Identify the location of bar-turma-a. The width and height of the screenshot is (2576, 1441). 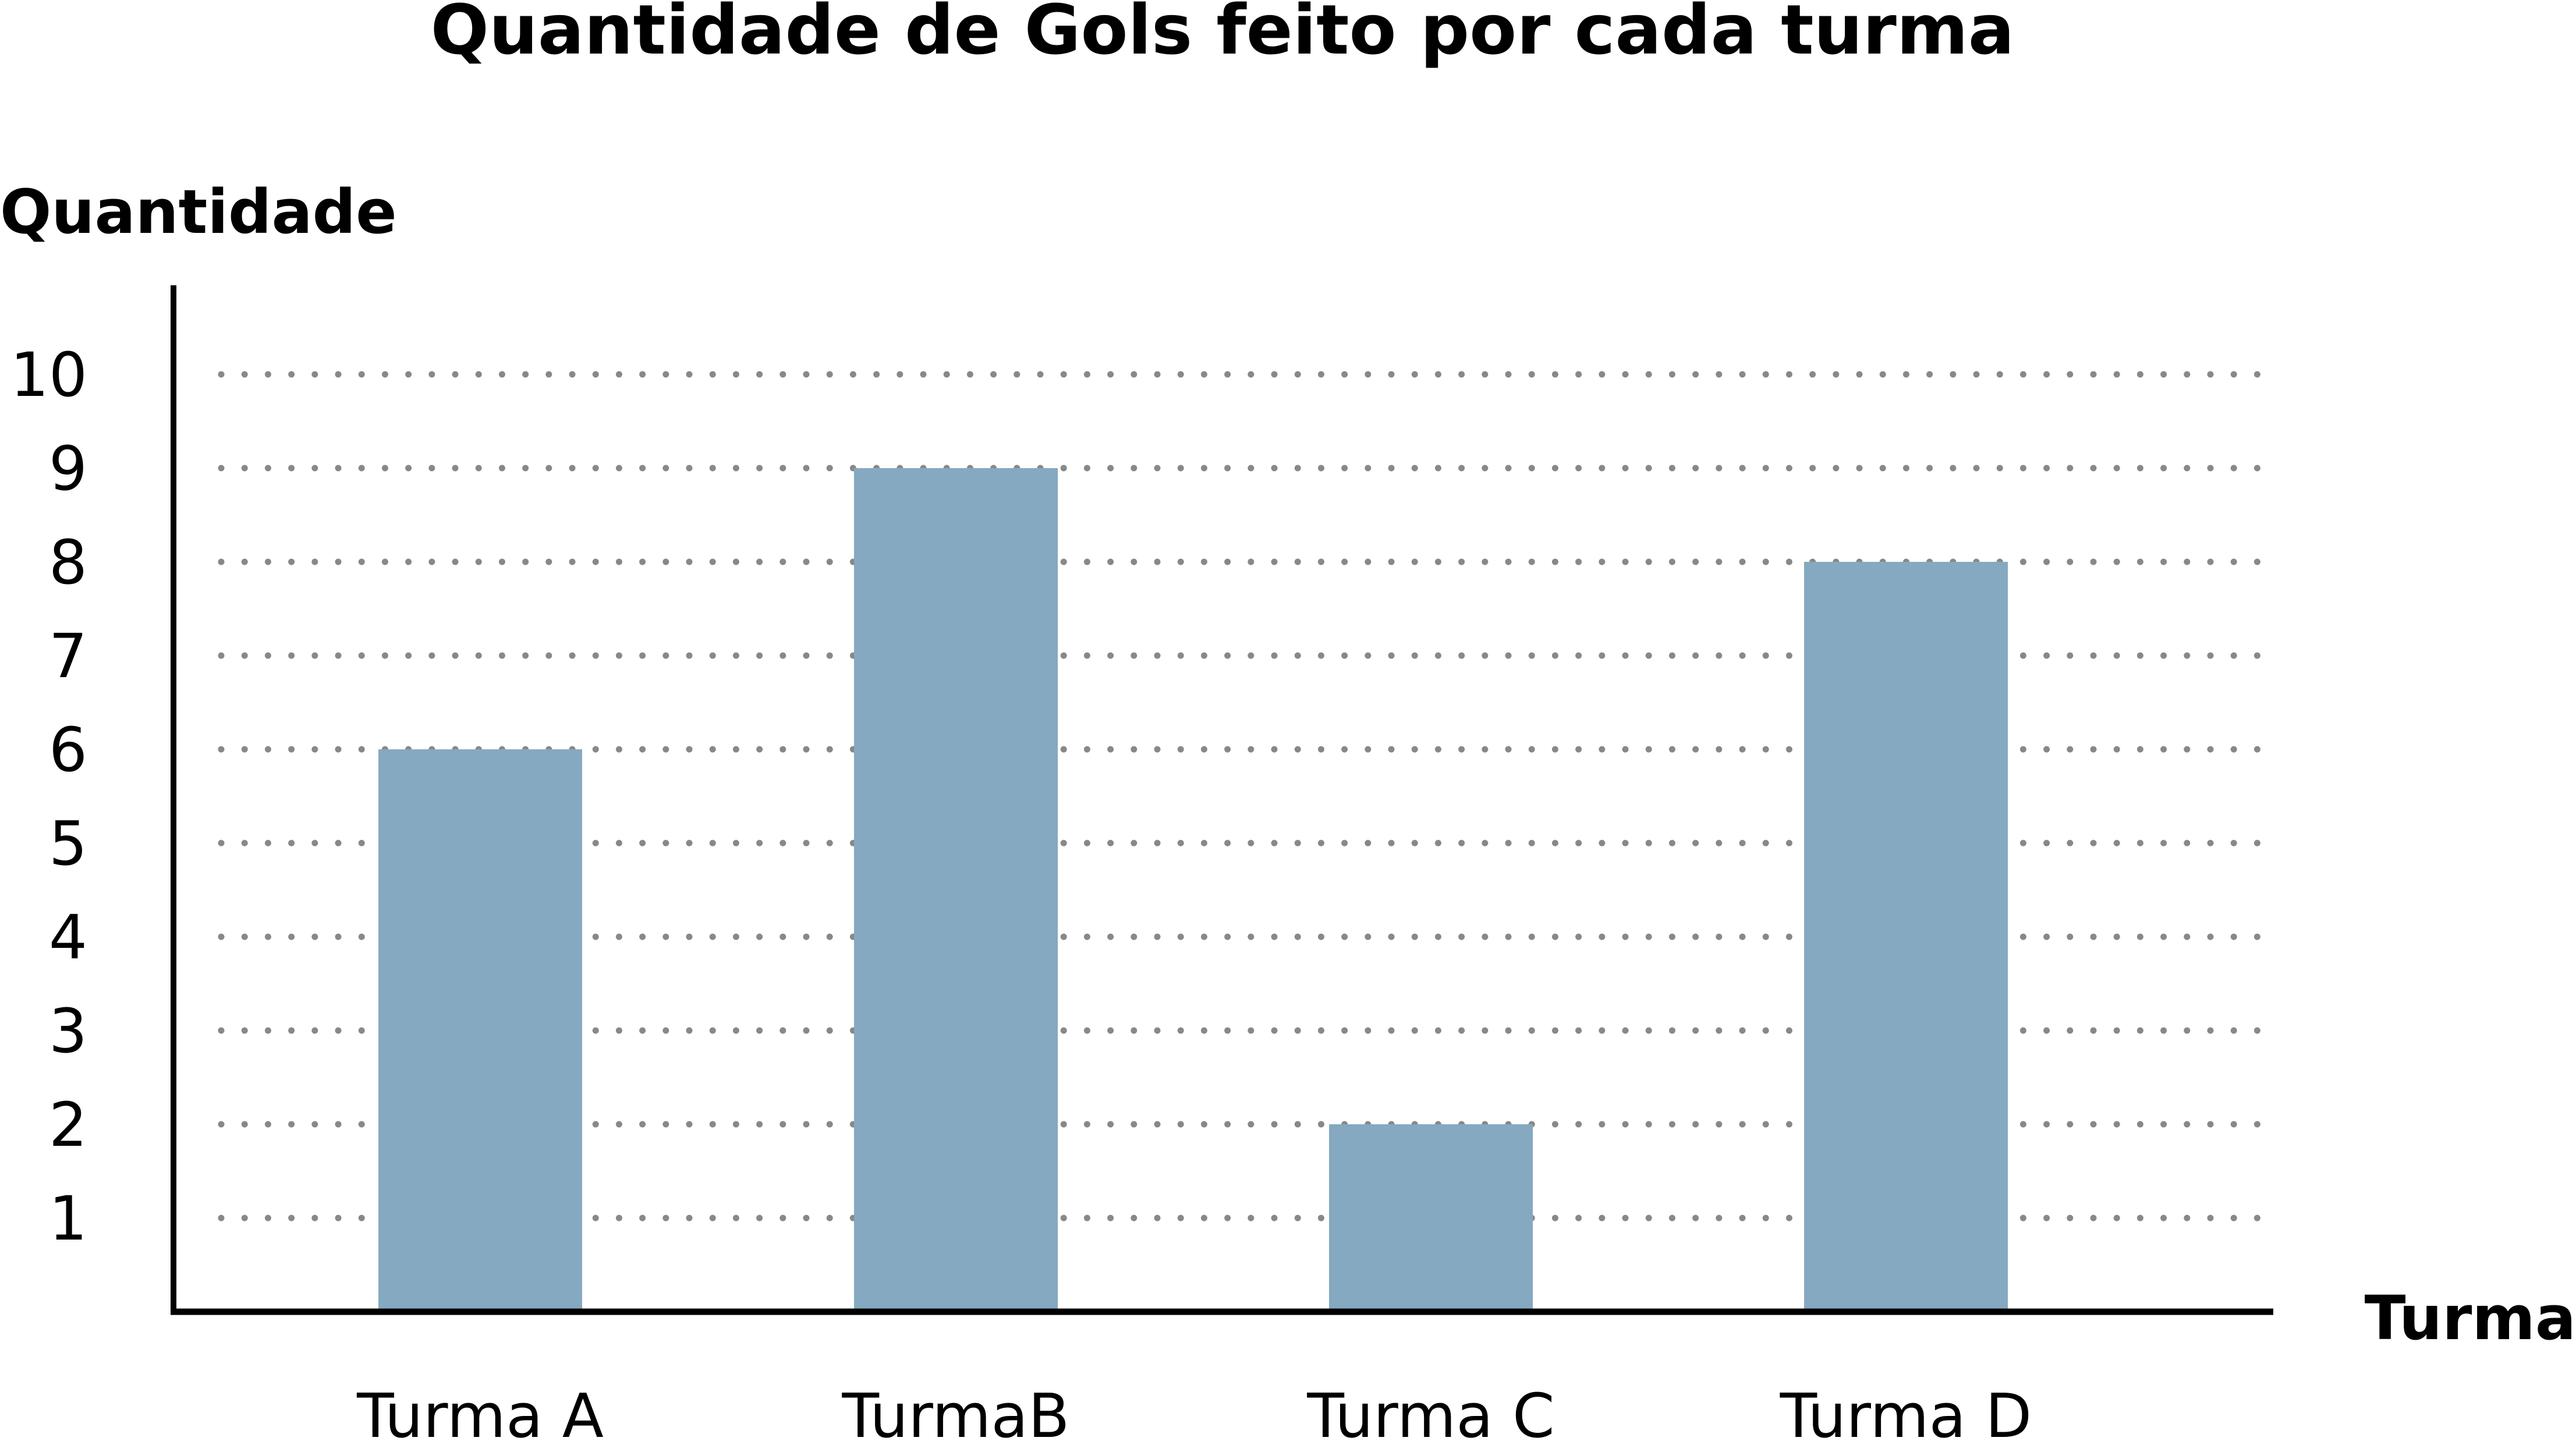
(480, 1030).